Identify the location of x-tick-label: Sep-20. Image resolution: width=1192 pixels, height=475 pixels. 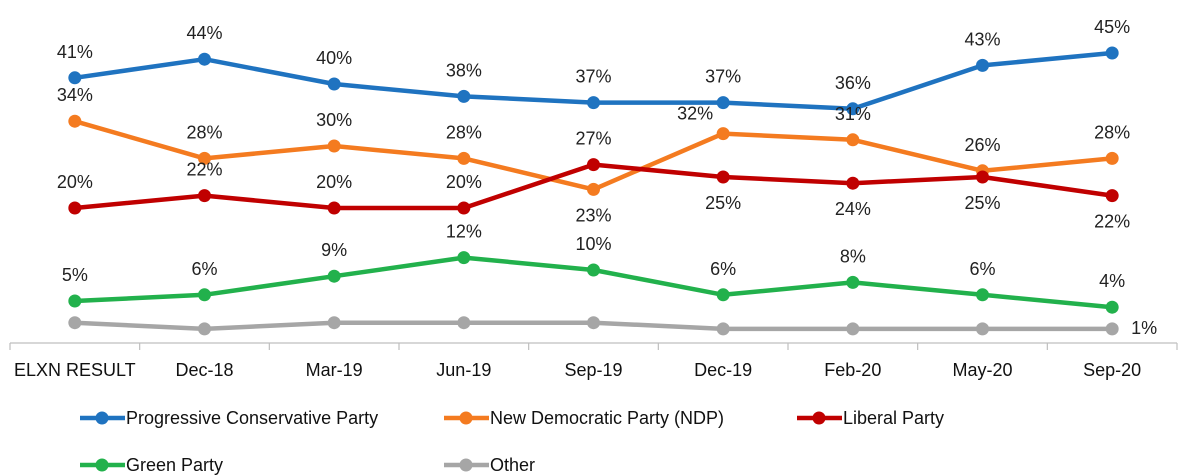
(1112, 370).